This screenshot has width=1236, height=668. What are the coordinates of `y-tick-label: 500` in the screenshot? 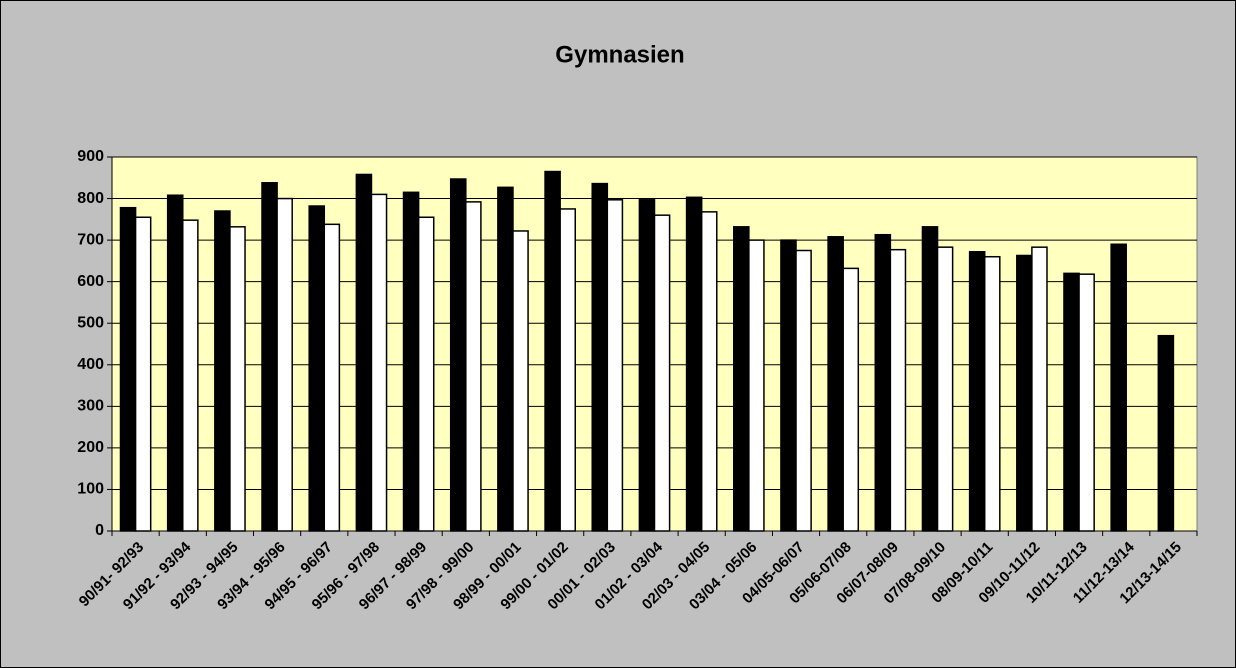 It's located at (90, 322).